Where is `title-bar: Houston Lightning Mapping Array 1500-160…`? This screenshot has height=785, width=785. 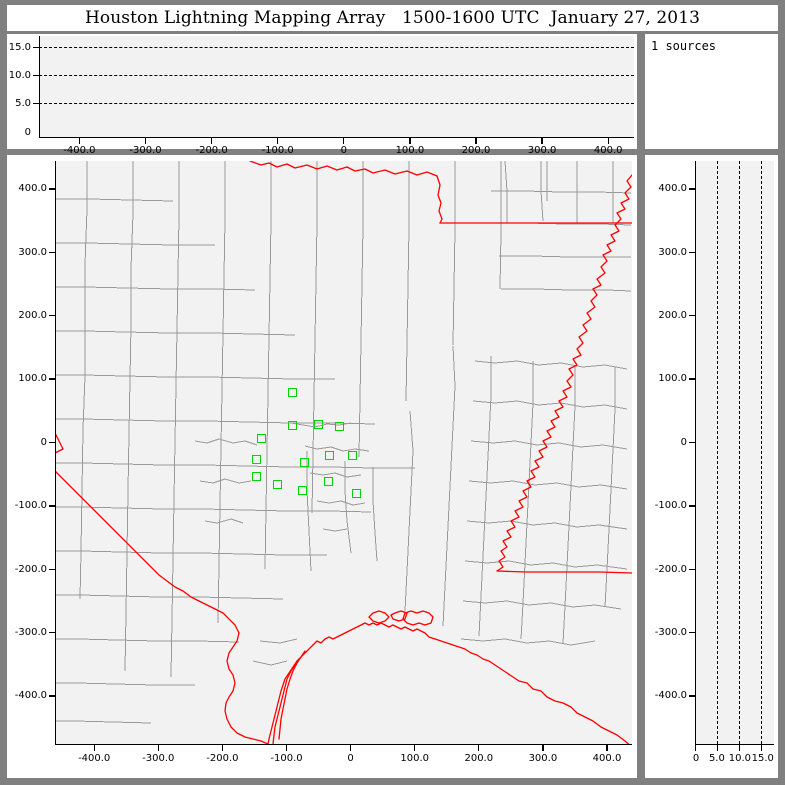 title-bar: Houston Lightning Mapping Array 1500-160… is located at coordinates (392, 18).